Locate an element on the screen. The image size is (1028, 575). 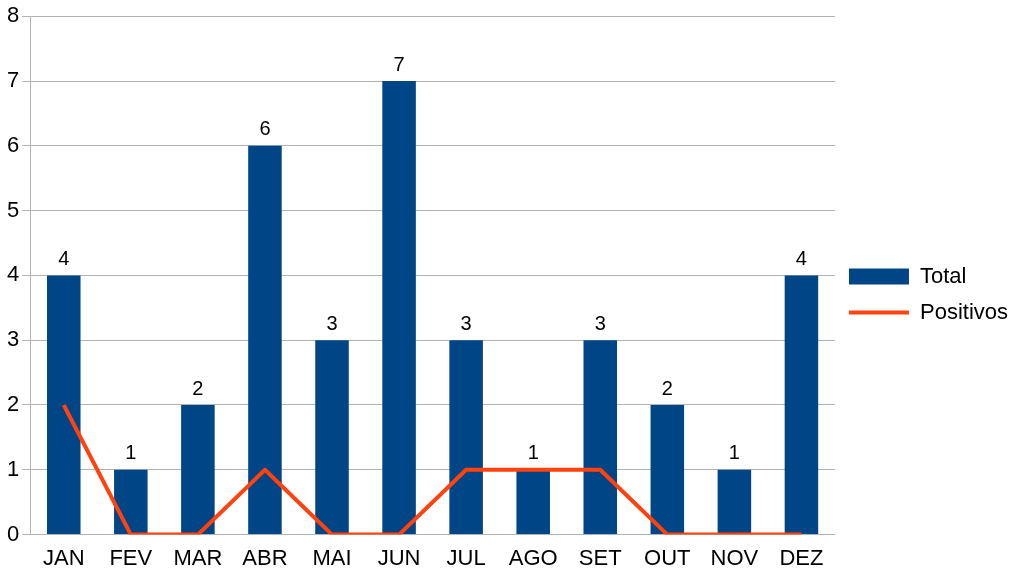
legend-label: Positivos is located at coordinates (964, 311).